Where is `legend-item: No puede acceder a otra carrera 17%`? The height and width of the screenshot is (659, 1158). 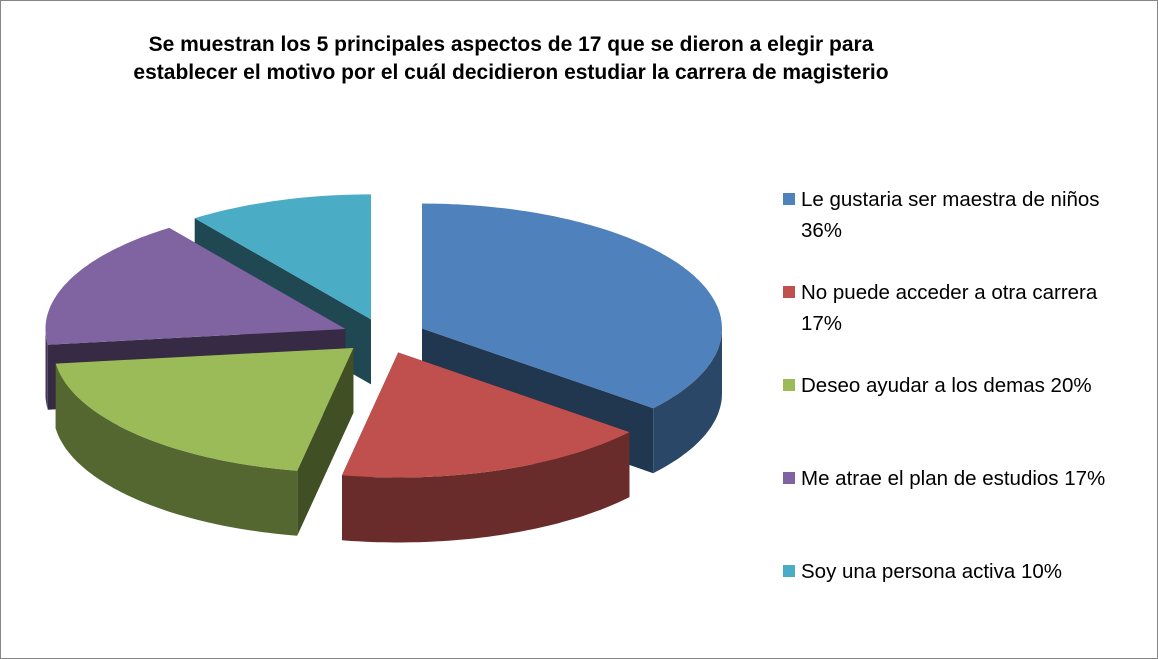
legend-item: No puede acceder a otra carrera 17% is located at coordinates (963, 308).